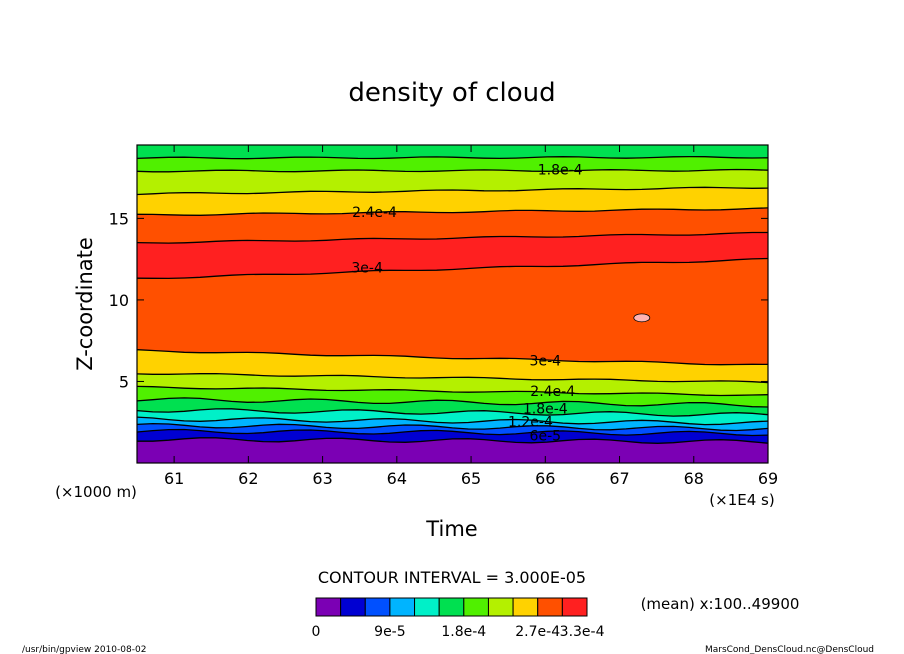 The height and width of the screenshot is (654, 904). What do you see at coordinates (389, 632) in the screenshot?
I see `colorbar-label-1: 9e-5` at bounding box center [389, 632].